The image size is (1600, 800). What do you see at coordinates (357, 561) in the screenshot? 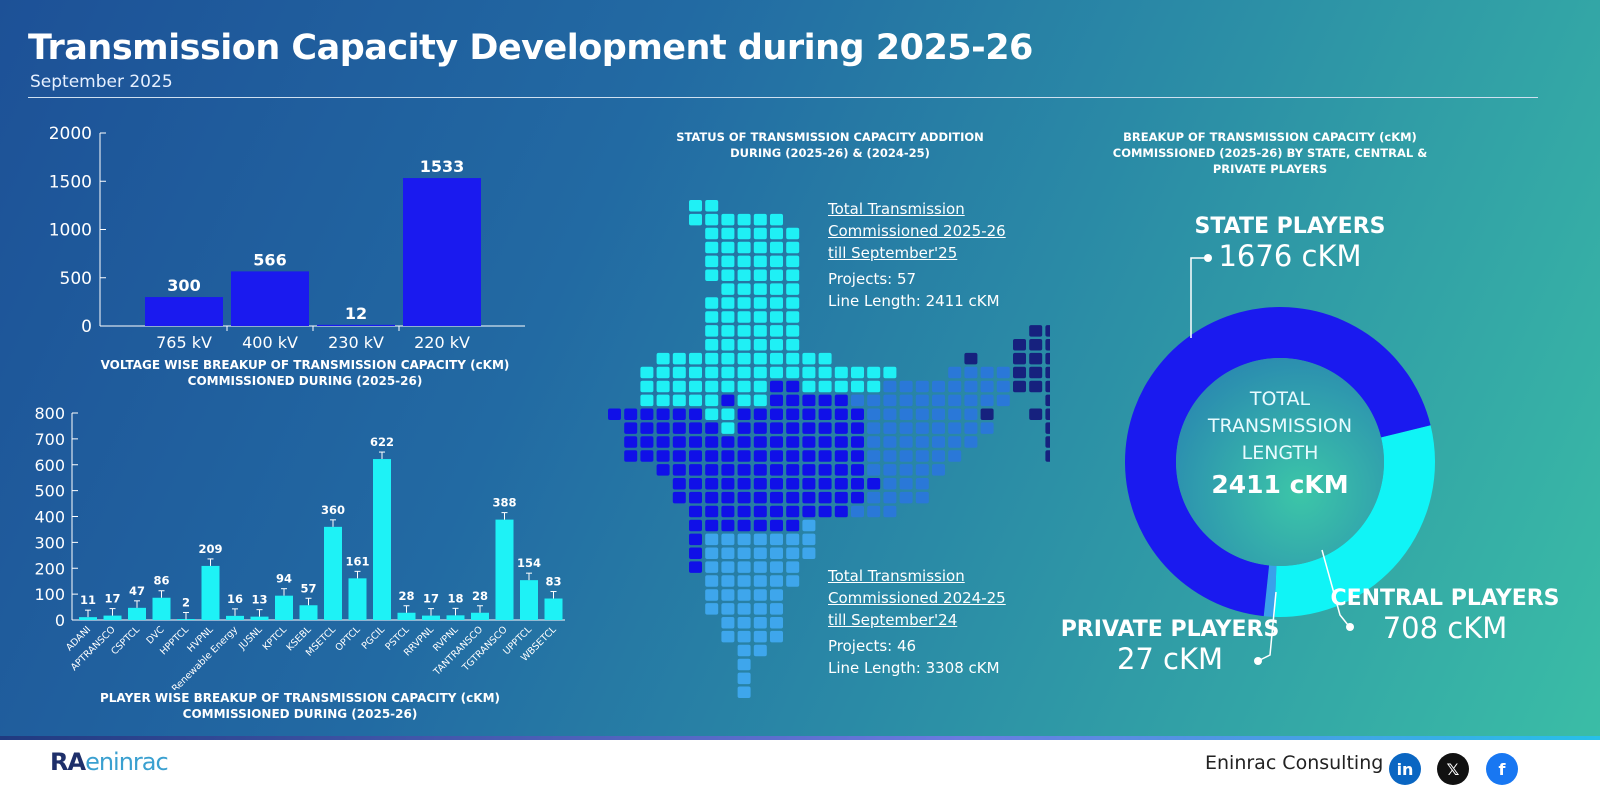
I see `data-label: 161` at bounding box center [357, 561].